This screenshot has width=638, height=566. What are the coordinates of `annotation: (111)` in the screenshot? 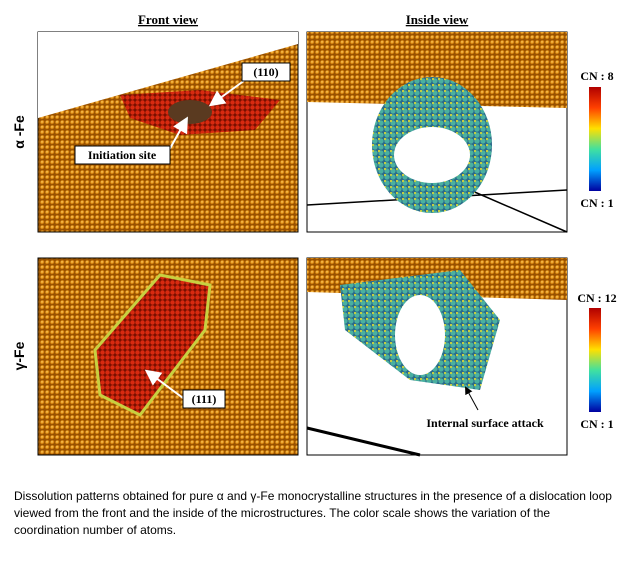 It's located at (204, 399).